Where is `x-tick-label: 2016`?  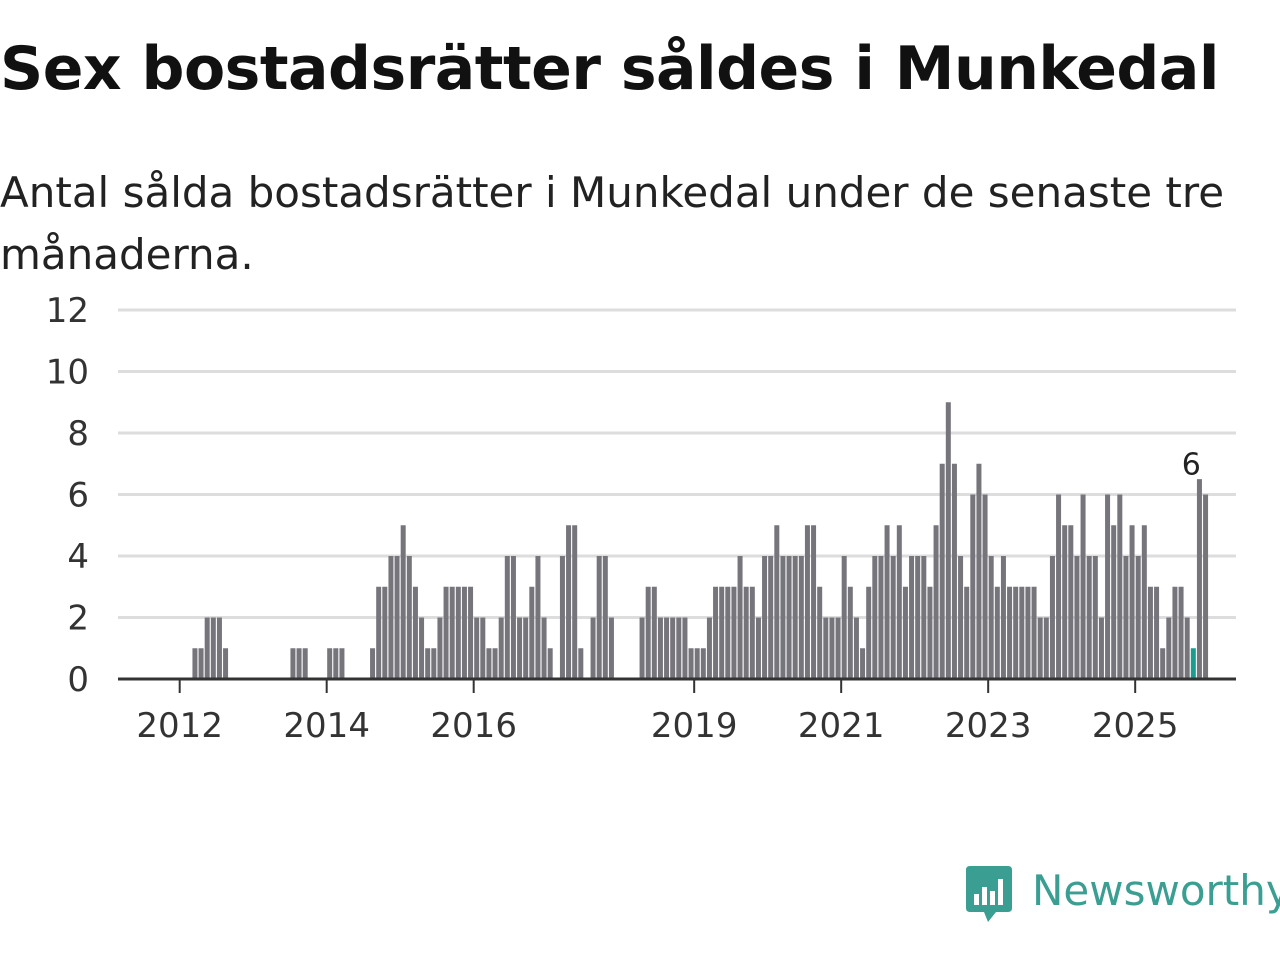 x-tick-label: 2016 is located at coordinates (473, 726).